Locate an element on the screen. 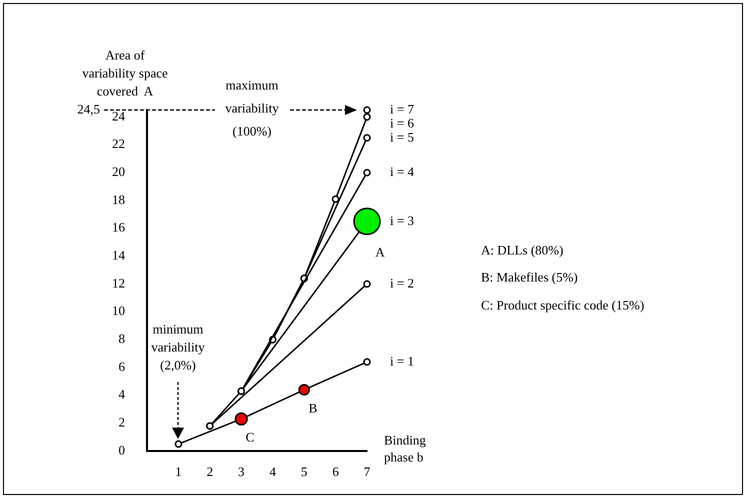 The image size is (750, 500). x-tick-label: 6 is located at coordinates (336, 472).